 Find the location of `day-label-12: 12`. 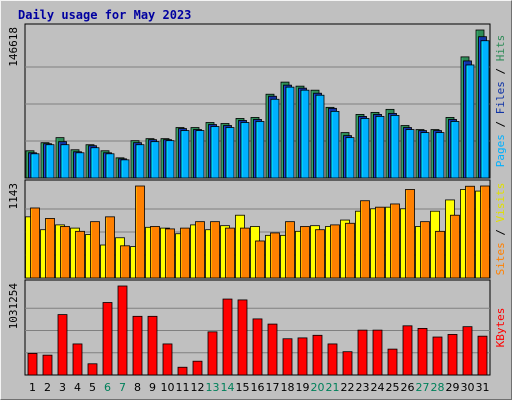

day-label-12: 12 is located at coordinates (198, 387).